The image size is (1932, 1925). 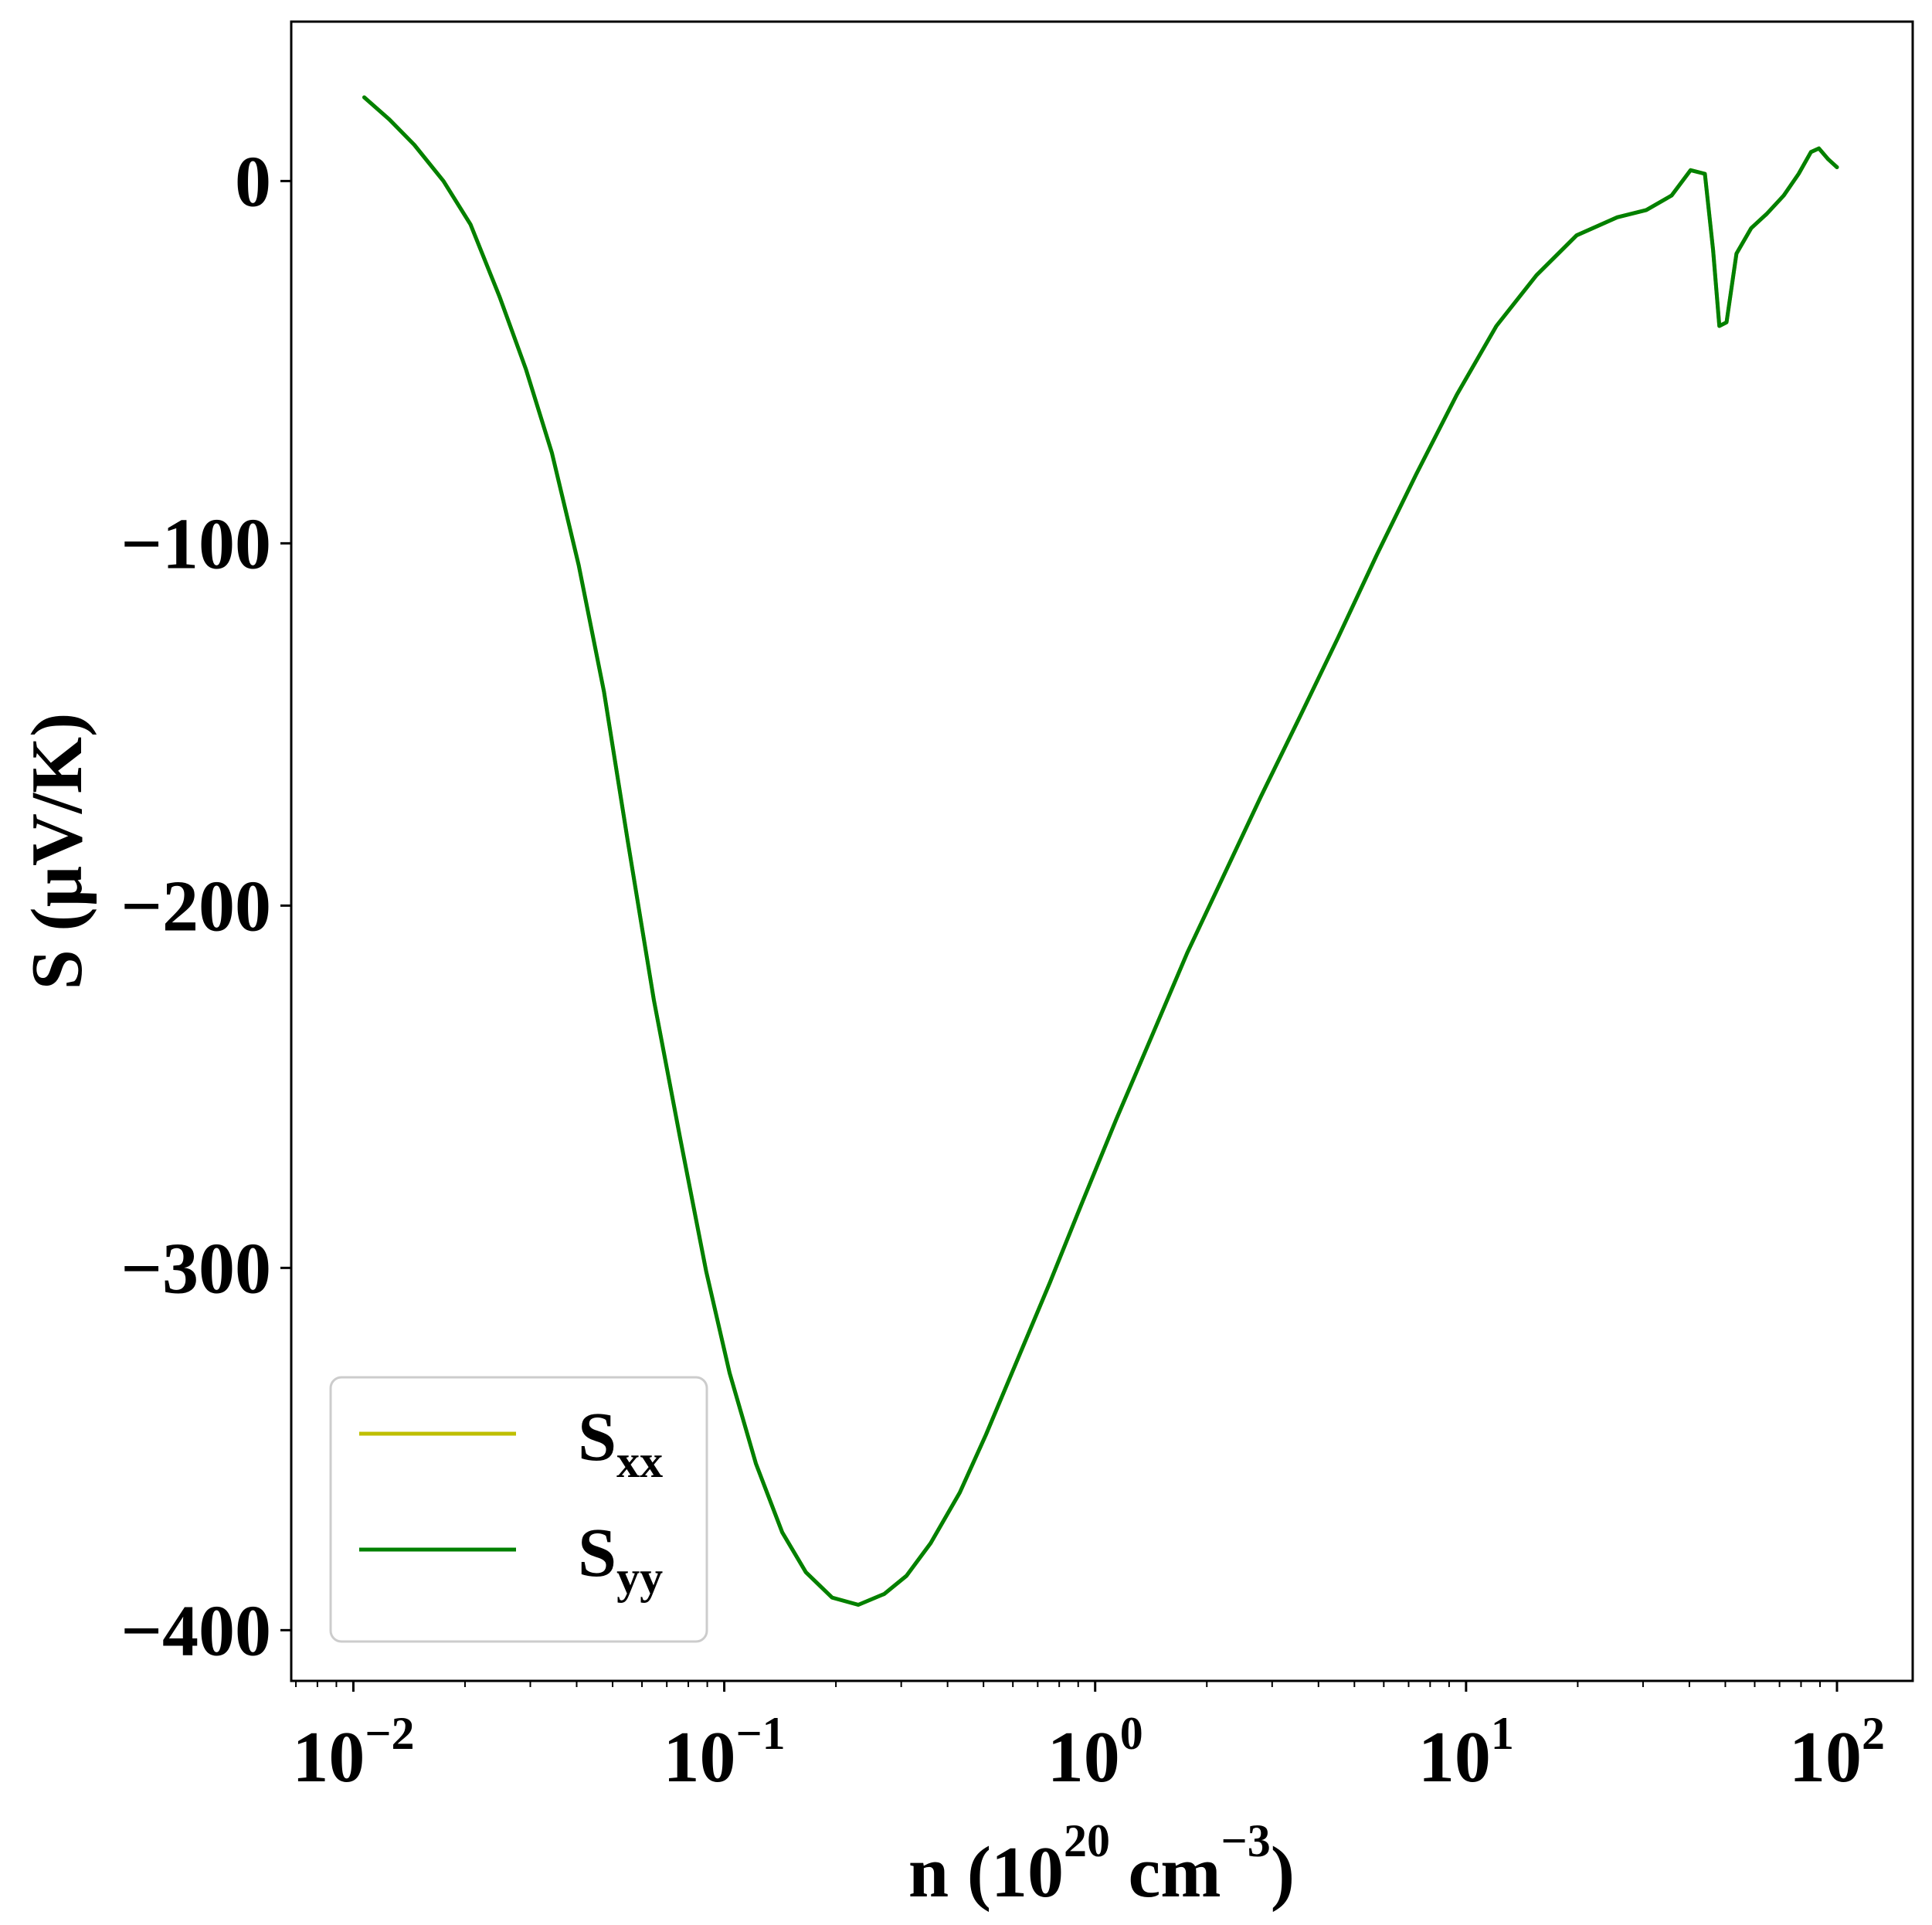 What do you see at coordinates (760, 1733) in the screenshot?
I see `x-tick-label-exponent: −1` at bounding box center [760, 1733].